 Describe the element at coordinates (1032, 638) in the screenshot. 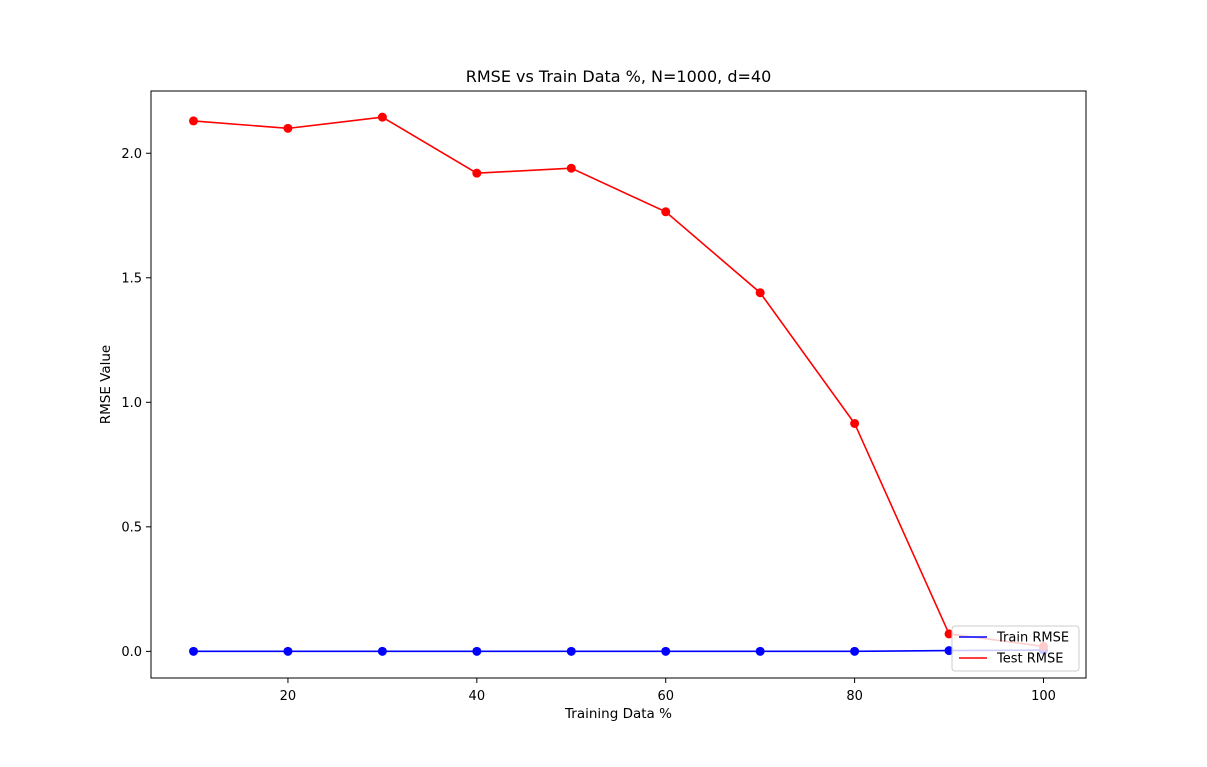

I see `legend-label-train-rmse: Train RMSE` at that location.